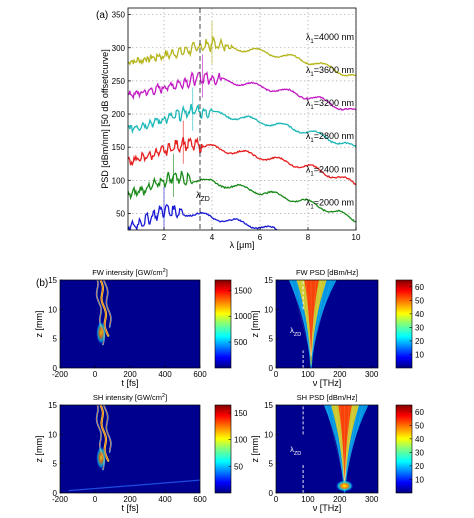 The image size is (474, 518). What do you see at coordinates (241, 440) in the screenshot?
I see `colorbar-tick-label: 100` at bounding box center [241, 440].